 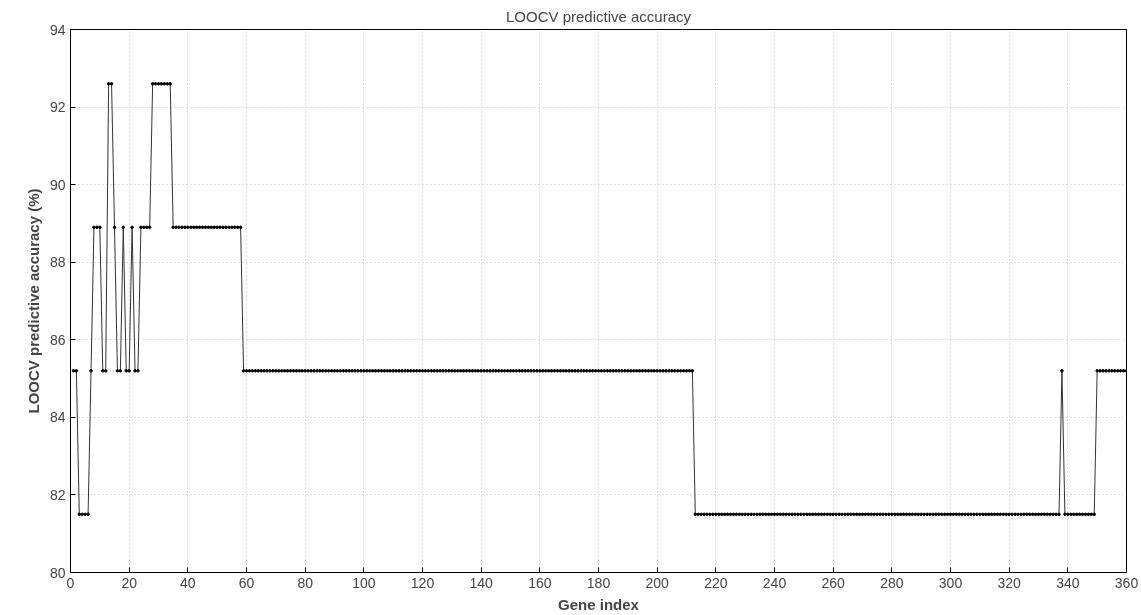 I want to click on x-tick-label: 180, so click(x=598, y=582).